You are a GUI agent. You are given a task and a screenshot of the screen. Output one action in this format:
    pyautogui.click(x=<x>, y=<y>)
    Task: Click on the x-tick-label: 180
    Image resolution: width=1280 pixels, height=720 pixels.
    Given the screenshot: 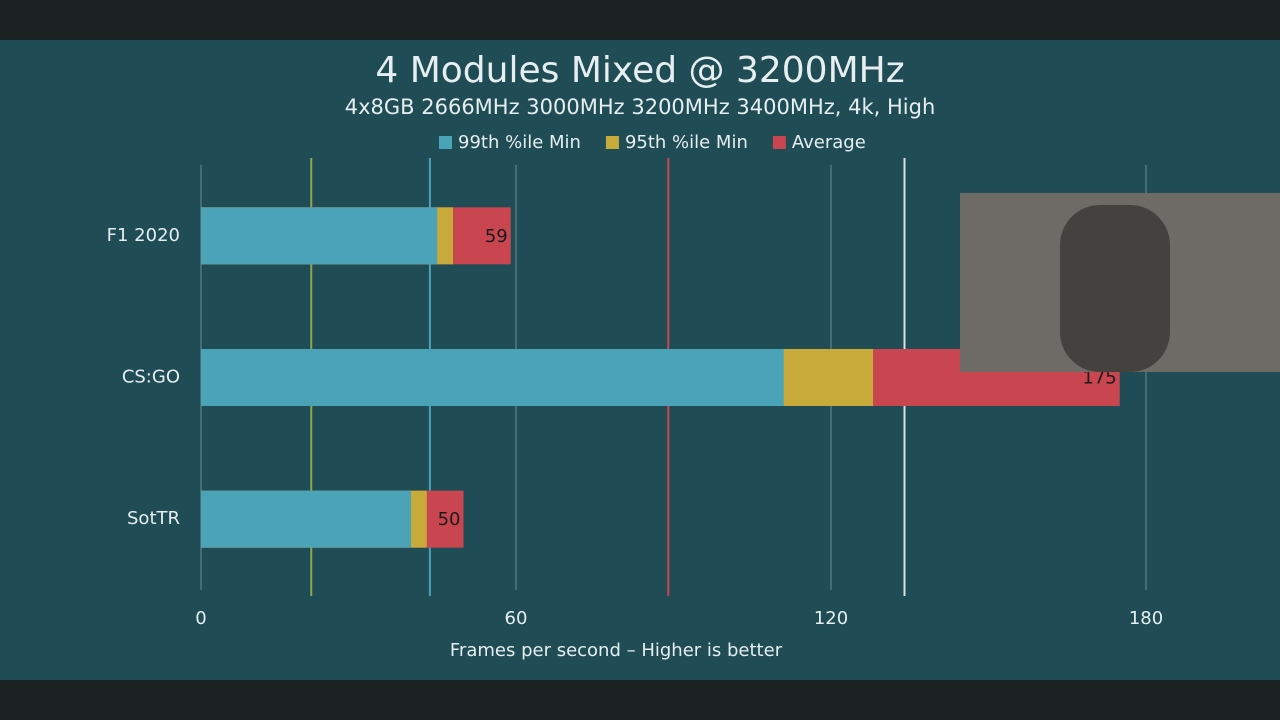 What is the action you would take?
    pyautogui.click(x=1146, y=618)
    